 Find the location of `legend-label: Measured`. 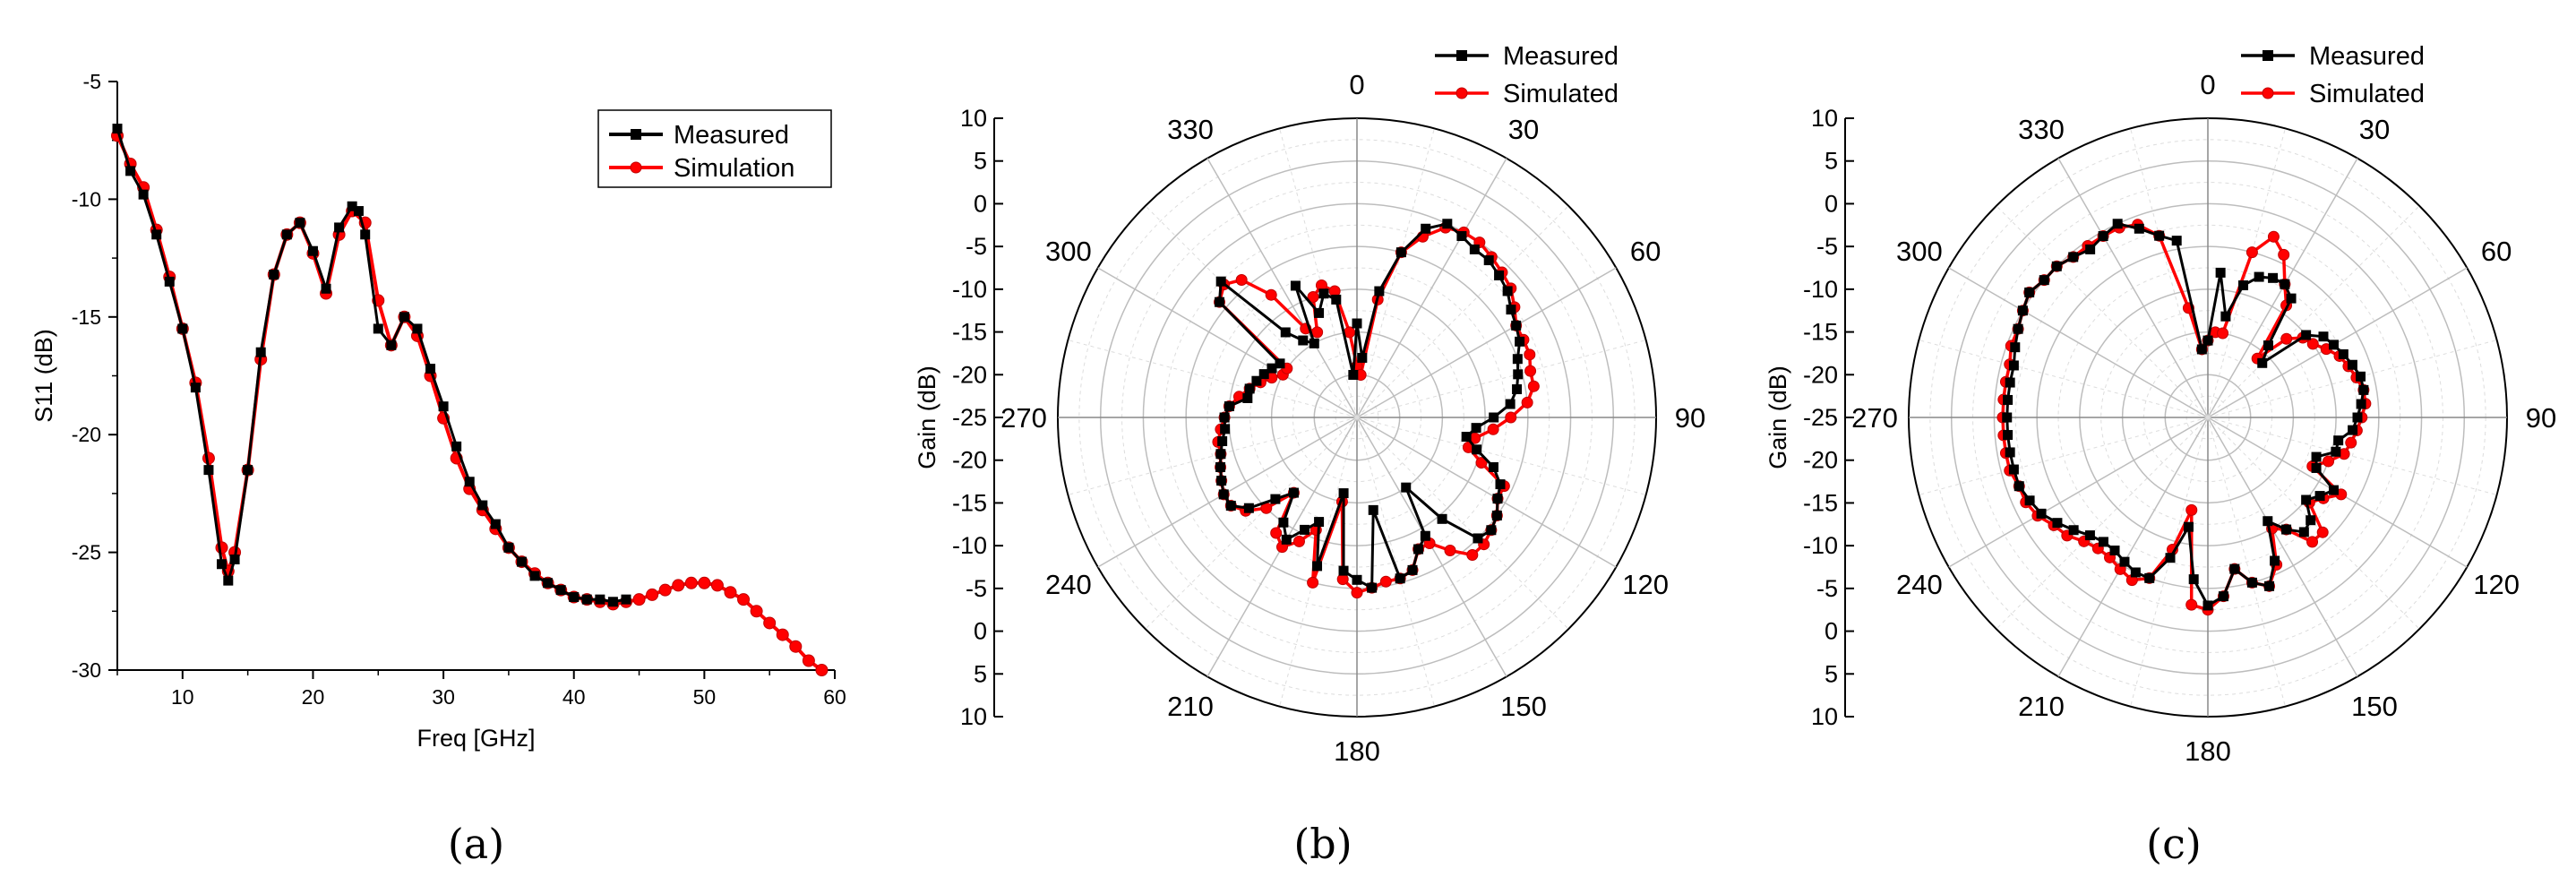

legend-label: Measured is located at coordinates (2367, 57).